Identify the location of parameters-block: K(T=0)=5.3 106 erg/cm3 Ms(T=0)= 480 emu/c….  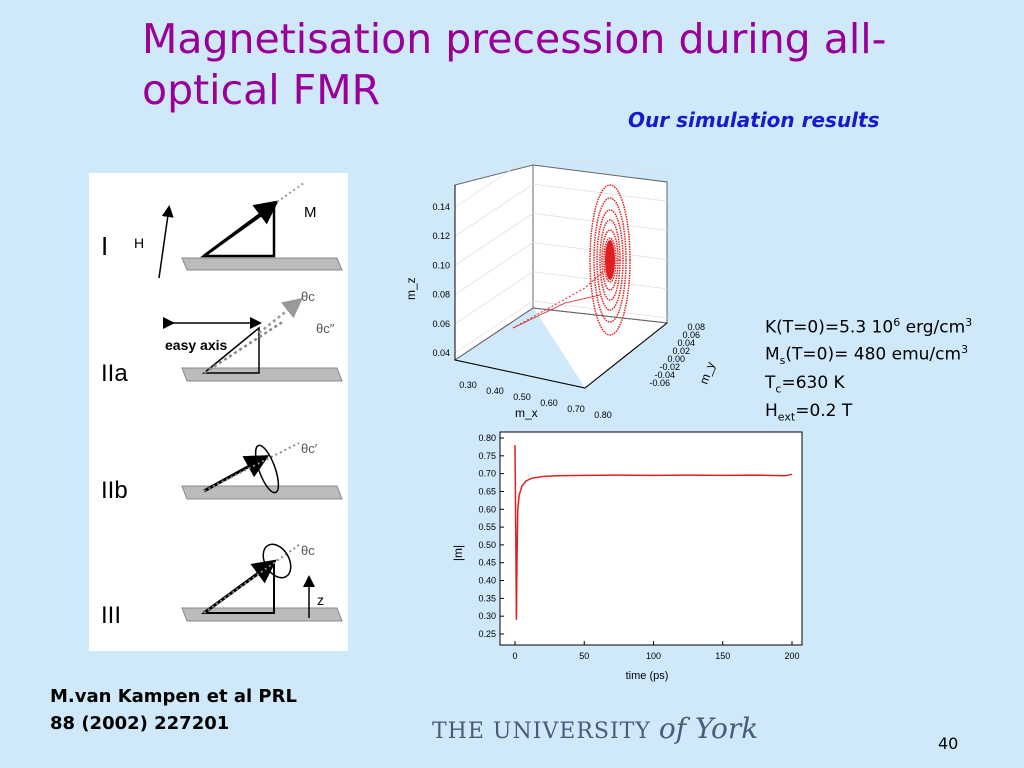
(868, 370).